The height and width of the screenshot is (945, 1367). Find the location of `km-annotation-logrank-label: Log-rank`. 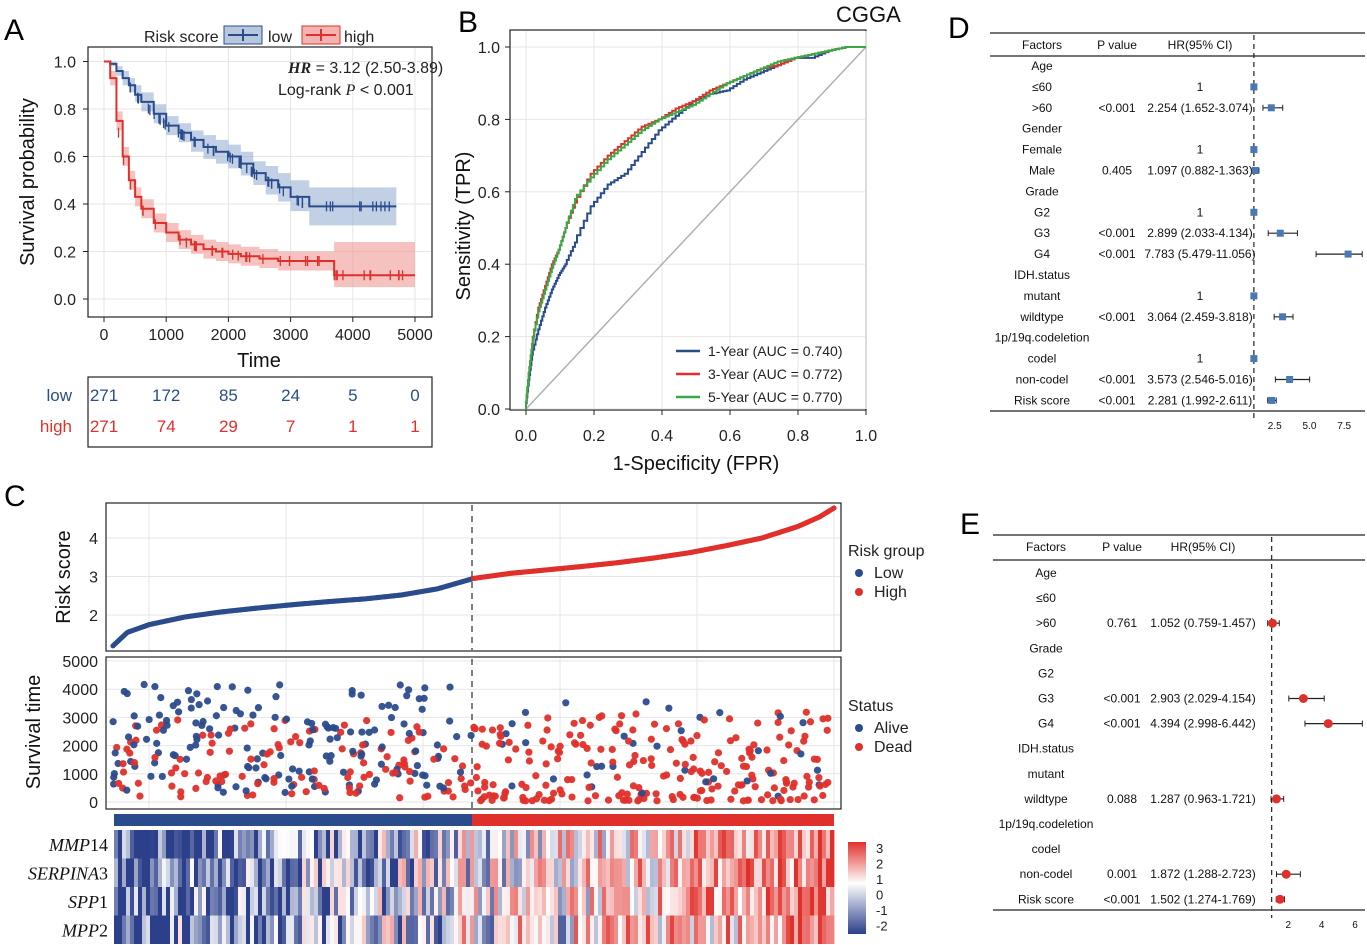

km-annotation-logrank-label: Log-rank is located at coordinates (312, 90).